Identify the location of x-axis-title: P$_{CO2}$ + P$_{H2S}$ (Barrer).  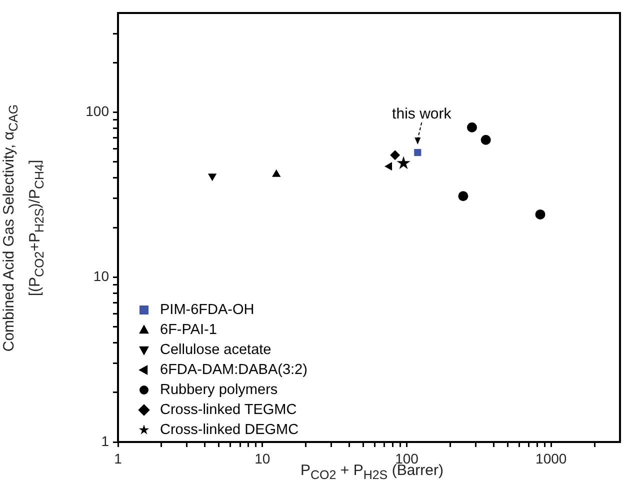
(372, 472).